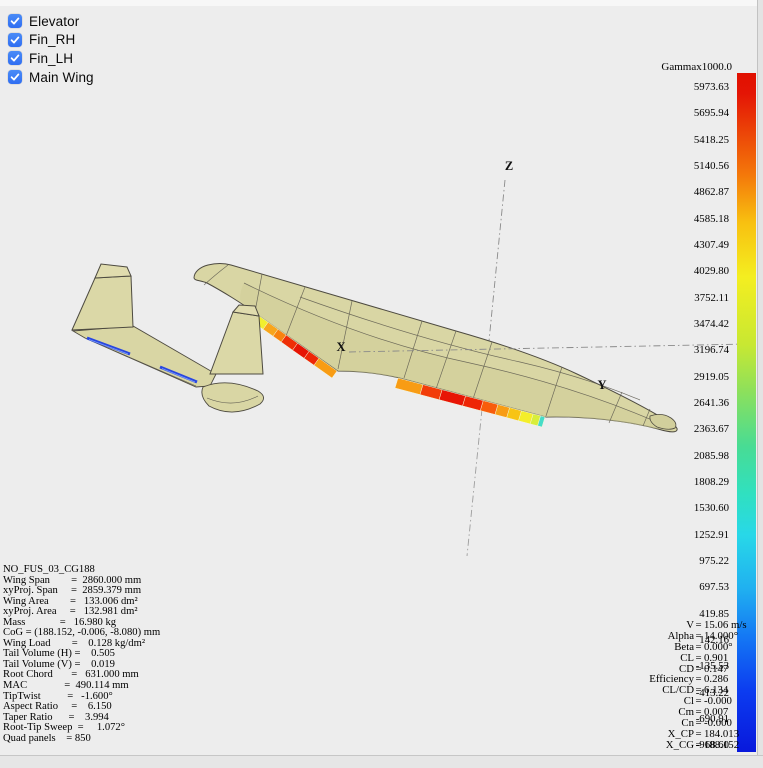  Describe the element at coordinates (688, 701) in the screenshot. I see `result-label: Cl` at that location.